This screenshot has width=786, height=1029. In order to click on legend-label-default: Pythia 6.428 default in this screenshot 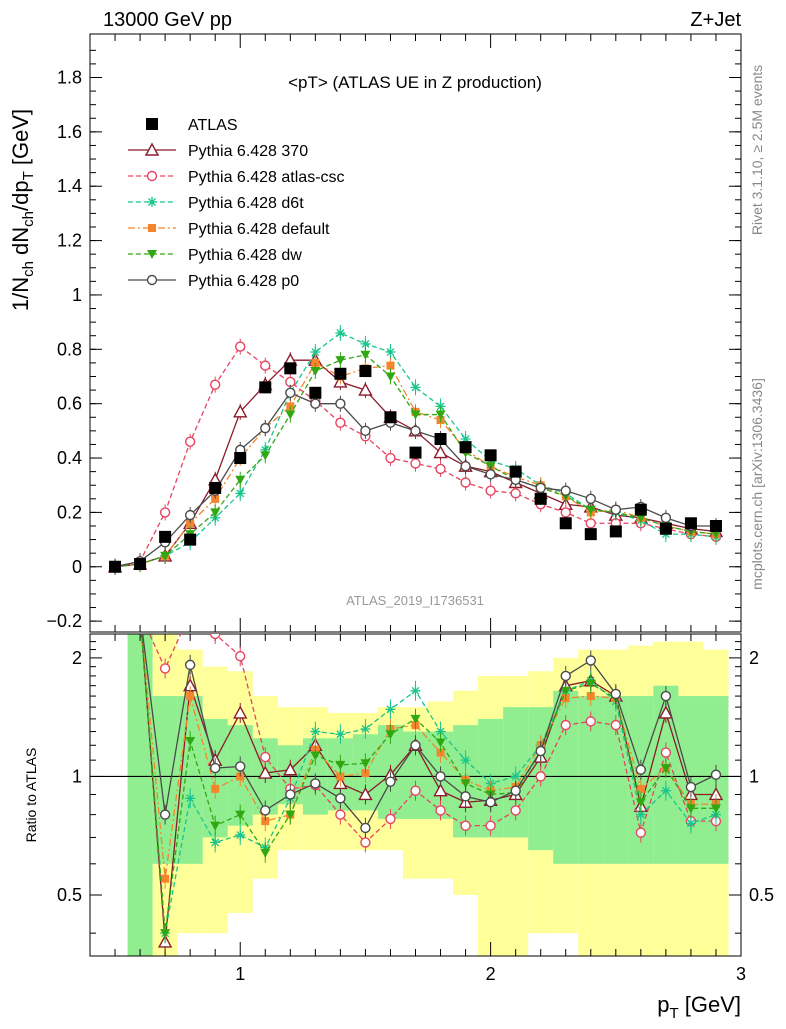, I will do `click(259, 229)`.